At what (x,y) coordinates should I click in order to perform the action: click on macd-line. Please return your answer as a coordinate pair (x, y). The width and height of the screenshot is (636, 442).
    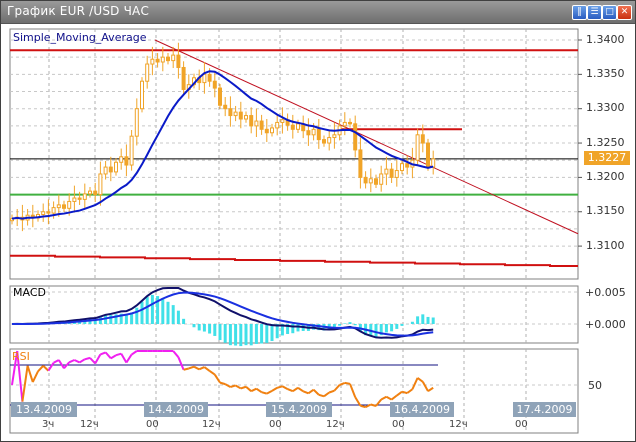
    Looking at the image, I should click on (222, 313).